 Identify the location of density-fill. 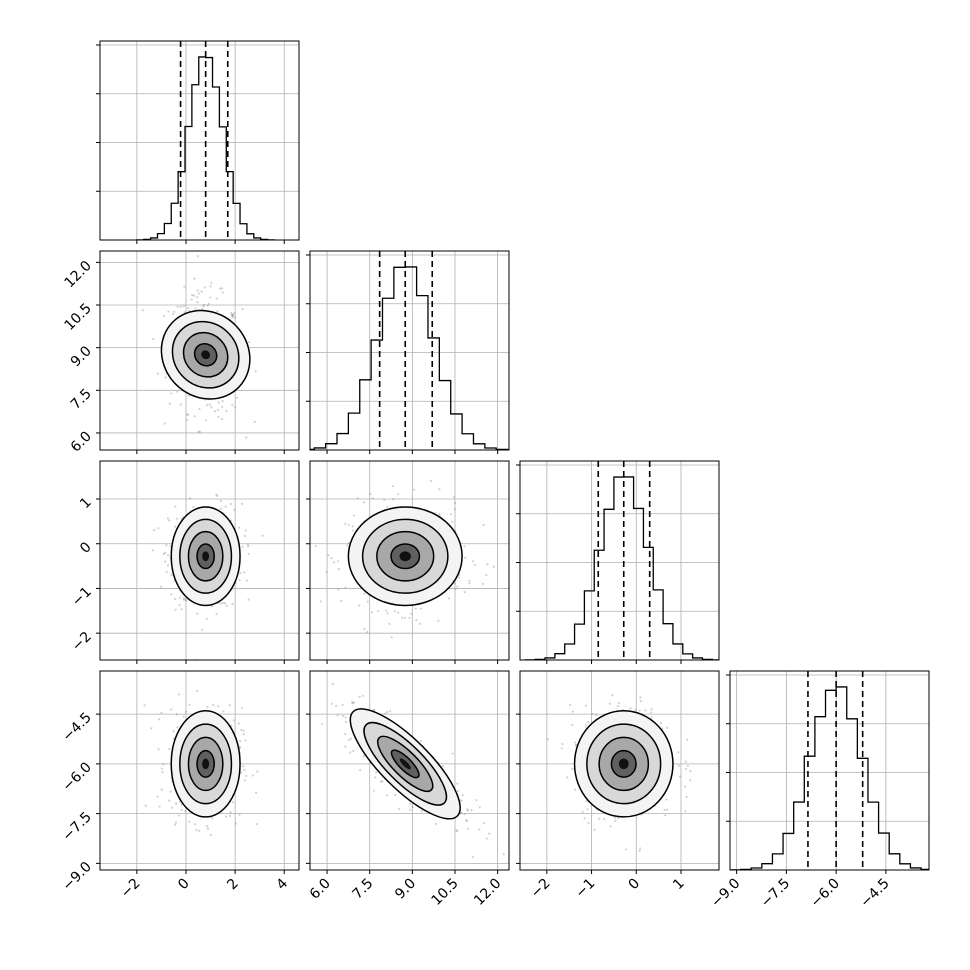
(206, 556).